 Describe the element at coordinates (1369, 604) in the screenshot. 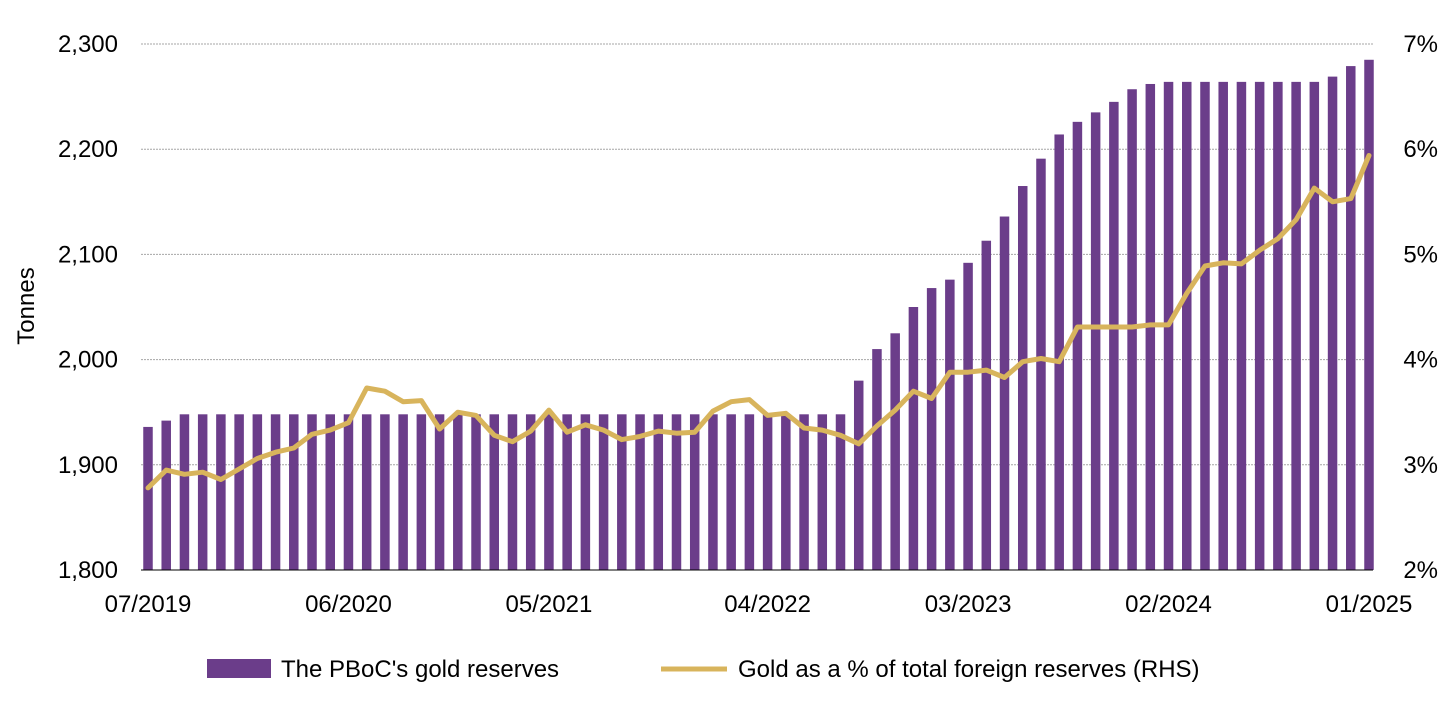

I see `x-tick-label: 01/2025` at that location.